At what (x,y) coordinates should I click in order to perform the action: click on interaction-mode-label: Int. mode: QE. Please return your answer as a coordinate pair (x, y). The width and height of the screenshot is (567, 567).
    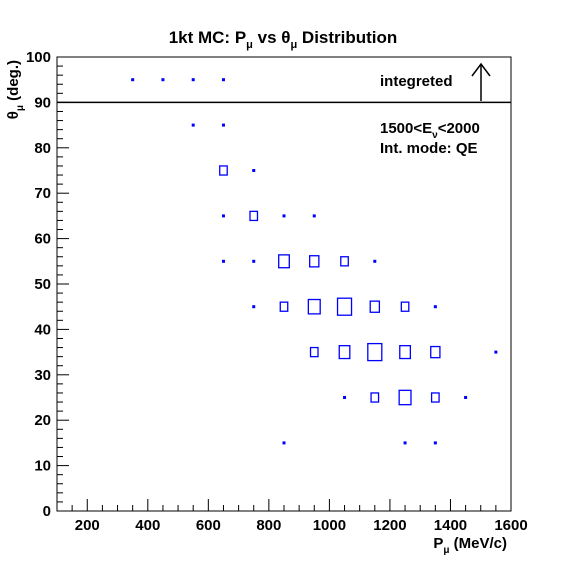
    Looking at the image, I should click on (429, 148).